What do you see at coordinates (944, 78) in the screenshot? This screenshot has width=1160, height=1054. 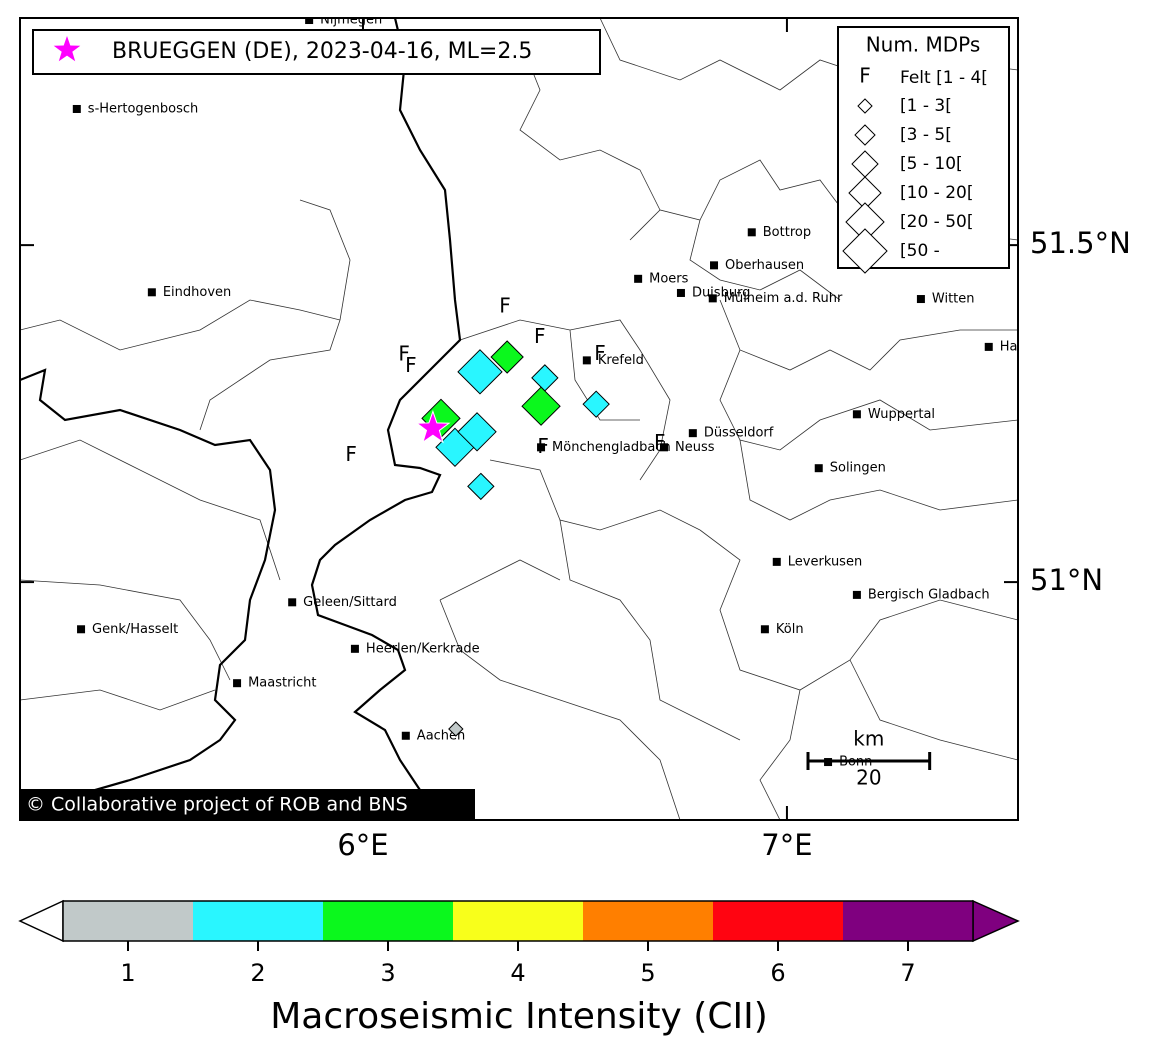 I see `mdp-legend-felt-label: Felt [1 - 4[` at bounding box center [944, 78].